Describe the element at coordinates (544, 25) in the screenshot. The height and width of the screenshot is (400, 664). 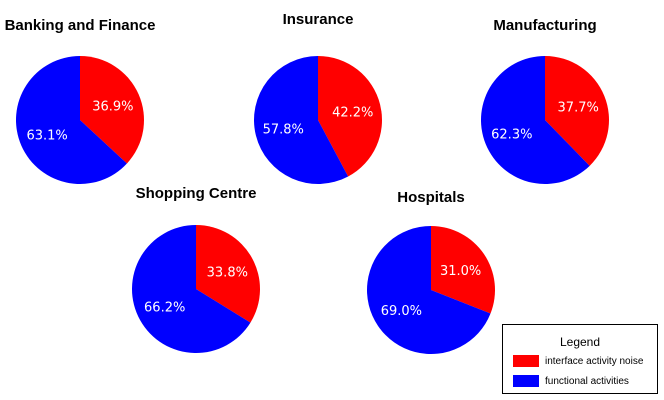
I see `pie-title: Manufacturing` at that location.